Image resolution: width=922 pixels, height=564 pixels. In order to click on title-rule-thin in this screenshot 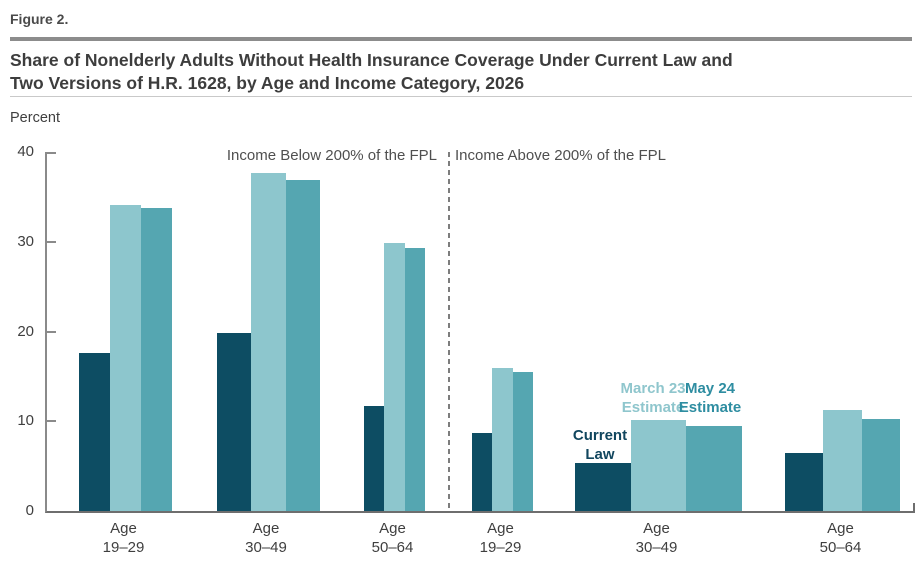, I will do `click(461, 96)`.